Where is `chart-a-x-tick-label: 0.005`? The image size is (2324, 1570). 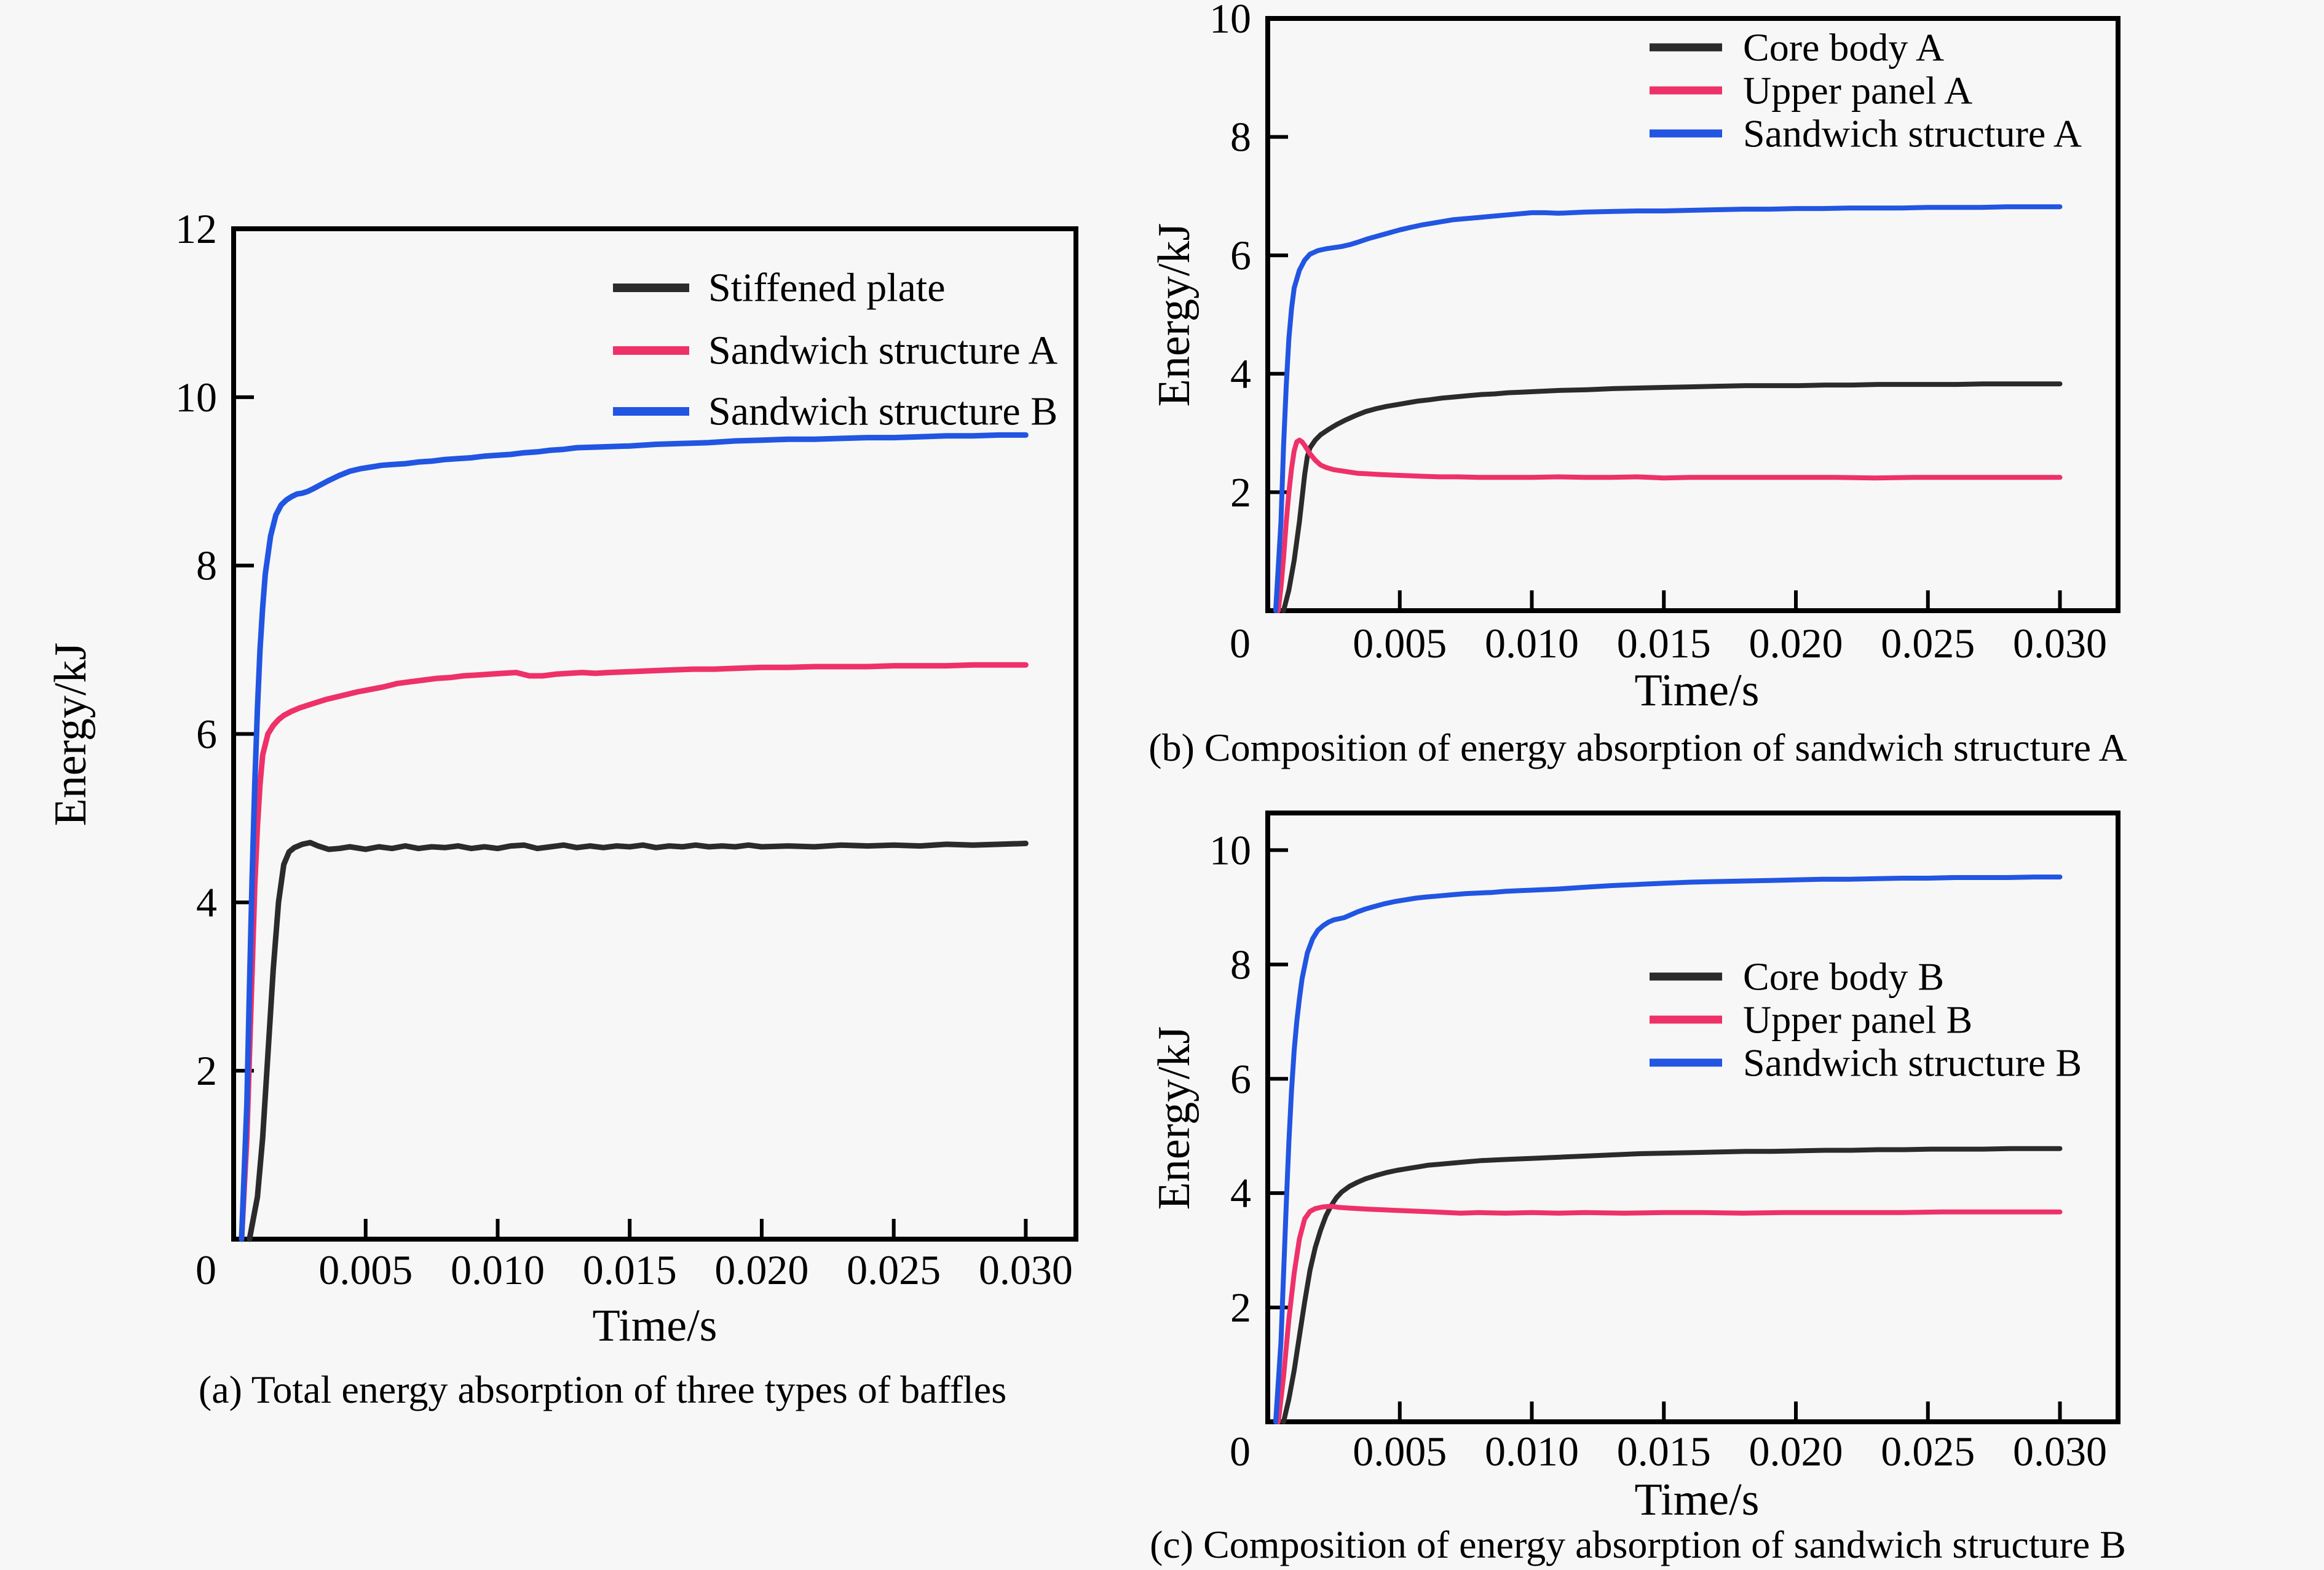
chart-a-x-tick-label: 0.005 is located at coordinates (365, 1270).